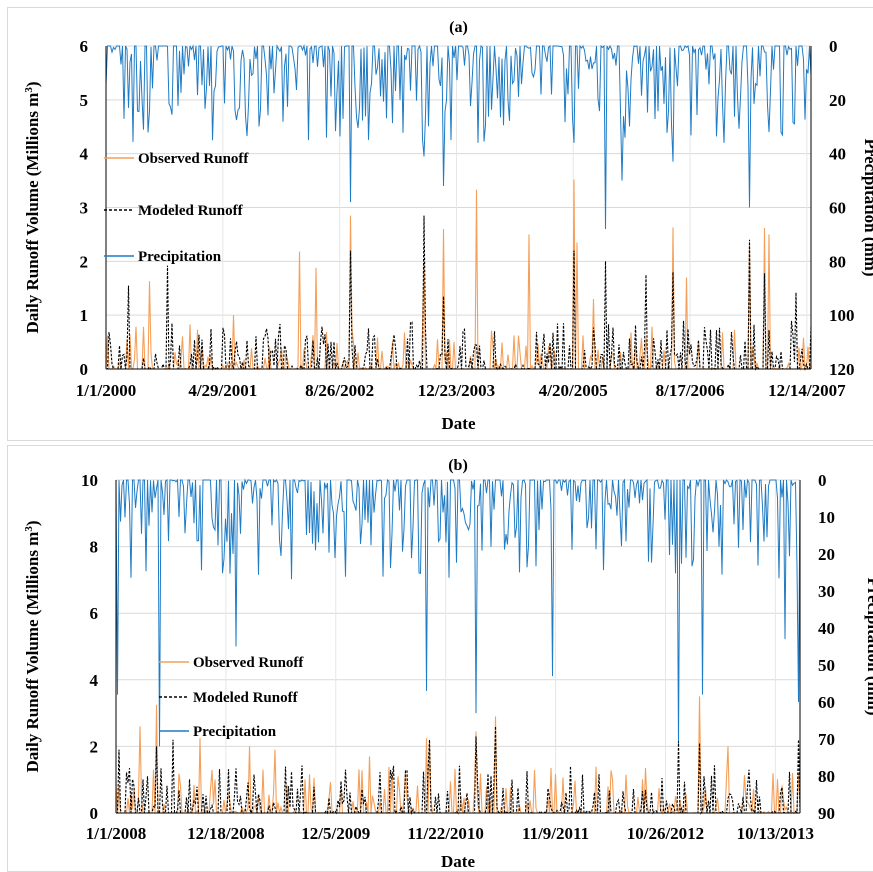  Describe the element at coordinates (458, 465) in the screenshot. I see `chart-title: (b)` at that location.